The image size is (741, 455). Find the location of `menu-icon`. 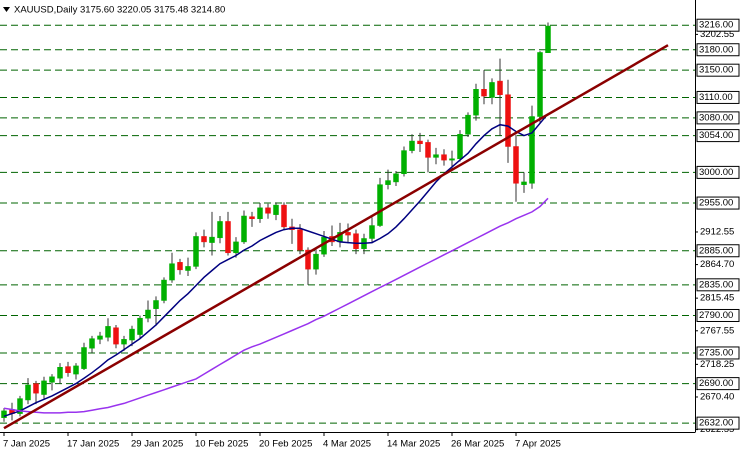

menu-icon is located at coordinates (6, 9).